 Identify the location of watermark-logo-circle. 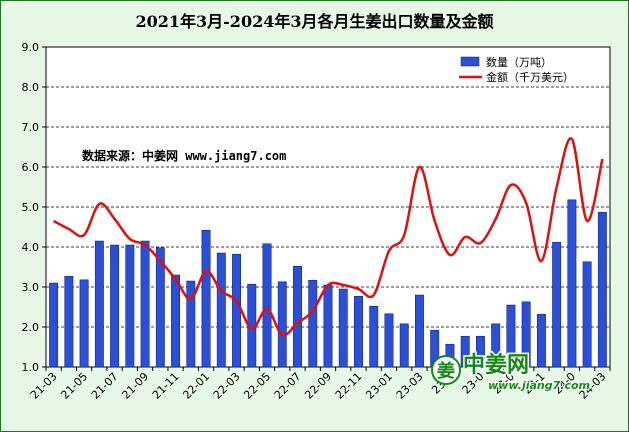
(446, 370).